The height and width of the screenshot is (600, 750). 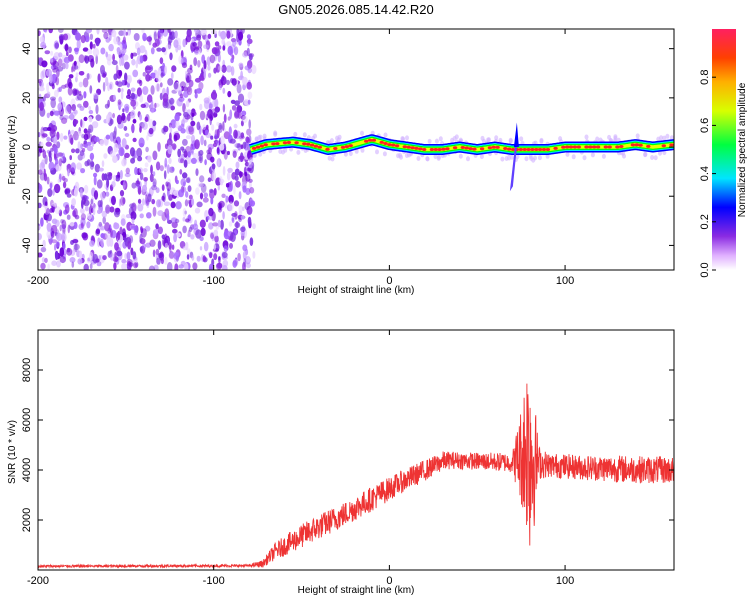 I want to click on doppler-signal, so click(x=460, y=157).